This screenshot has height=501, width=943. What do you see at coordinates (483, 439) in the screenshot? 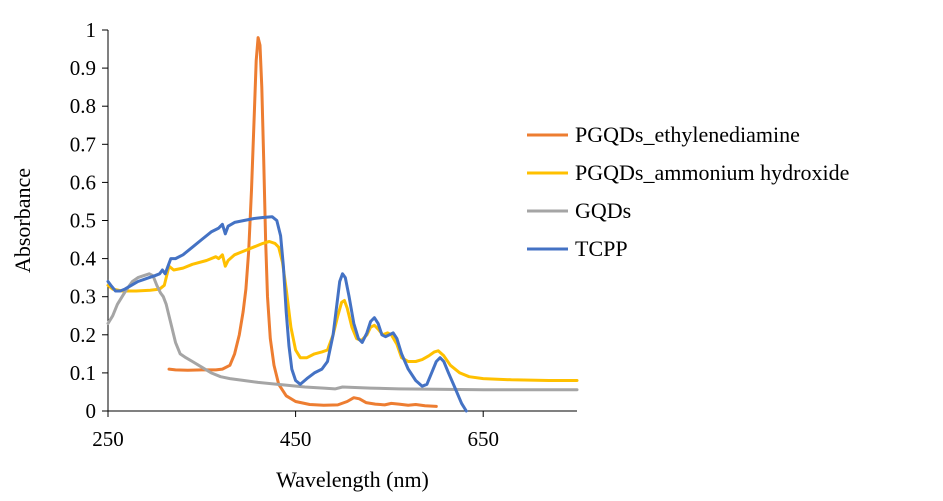
I see `x-tick-label: 650` at bounding box center [483, 439].